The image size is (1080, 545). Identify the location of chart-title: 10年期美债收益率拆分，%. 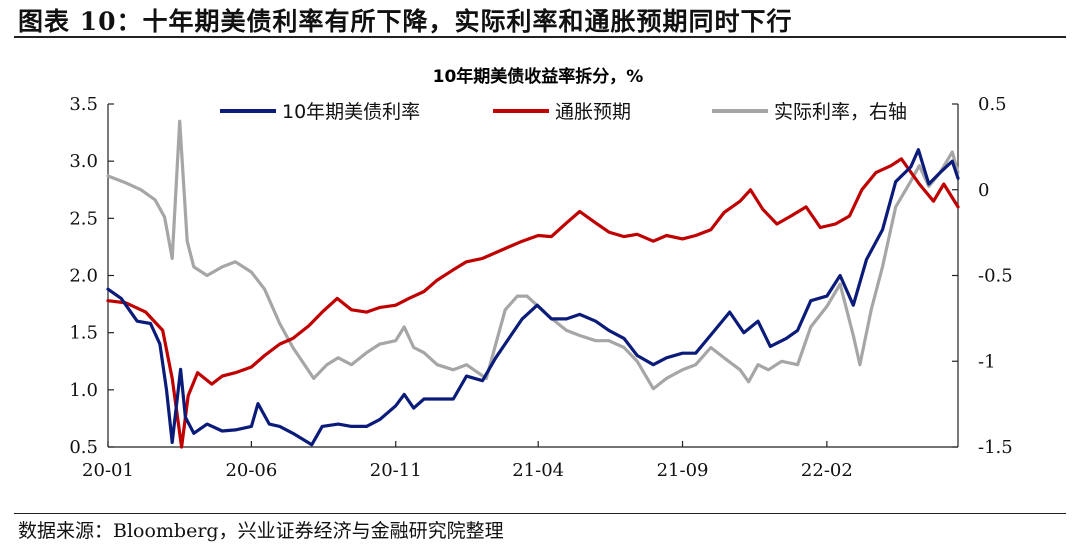
(538, 76).